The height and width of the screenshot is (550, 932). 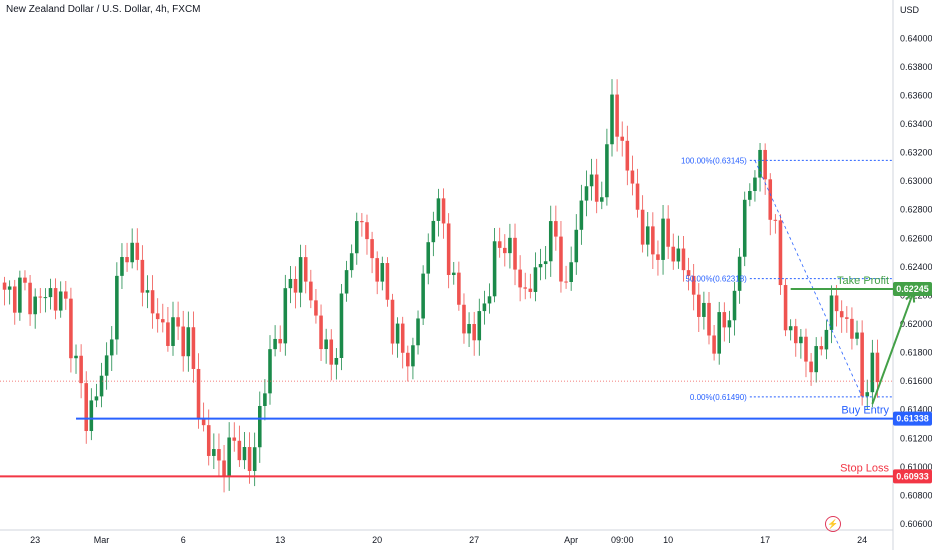 What do you see at coordinates (622, 540) in the screenshot?
I see `x-tick-label: 09:00` at bounding box center [622, 540].